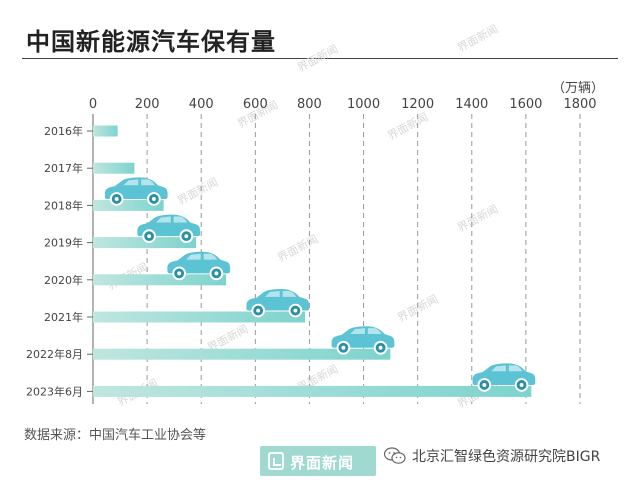 The width and height of the screenshot is (640, 482). What do you see at coordinates (395, 455) in the screenshot?
I see `wechat-icon` at bounding box center [395, 455].